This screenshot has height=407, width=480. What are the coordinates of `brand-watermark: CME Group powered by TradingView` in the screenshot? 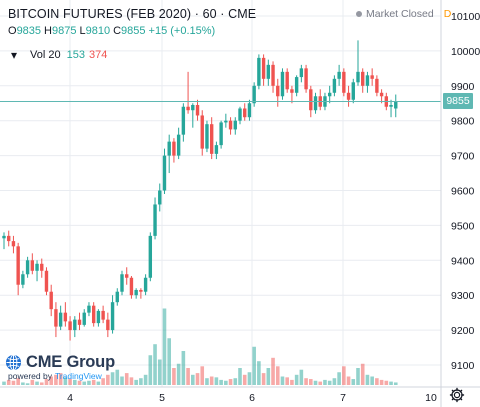 It's located at (60, 367).